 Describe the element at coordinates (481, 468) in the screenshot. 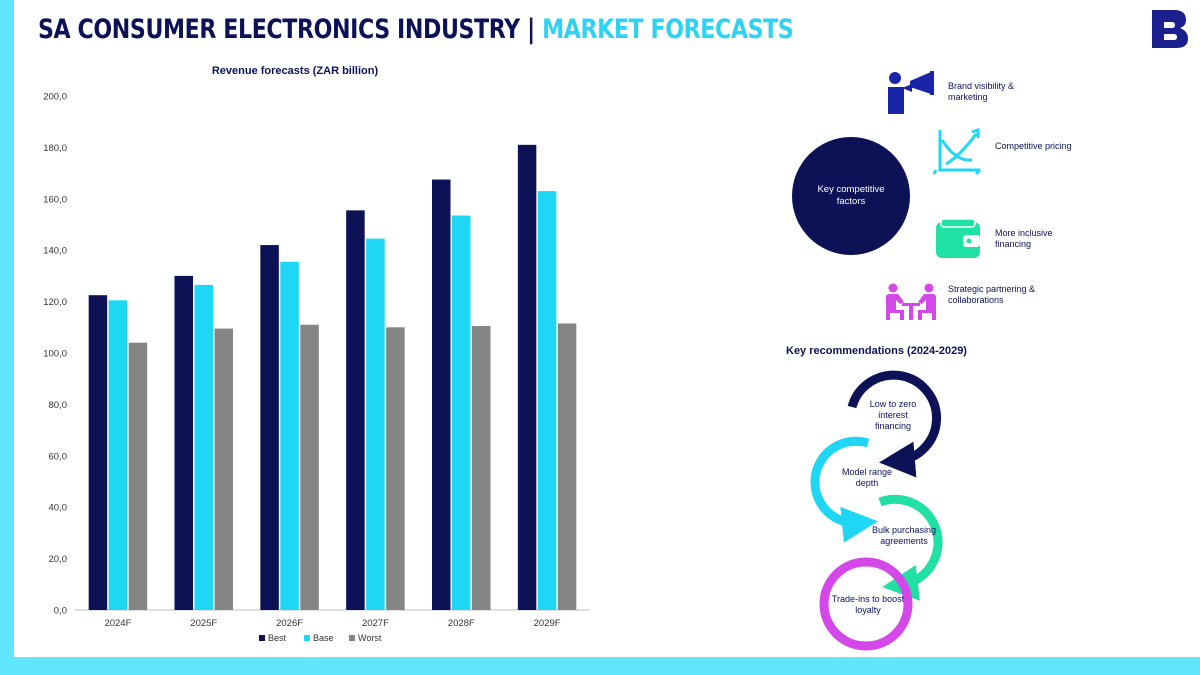

I see `bar-worst-2028F` at that location.